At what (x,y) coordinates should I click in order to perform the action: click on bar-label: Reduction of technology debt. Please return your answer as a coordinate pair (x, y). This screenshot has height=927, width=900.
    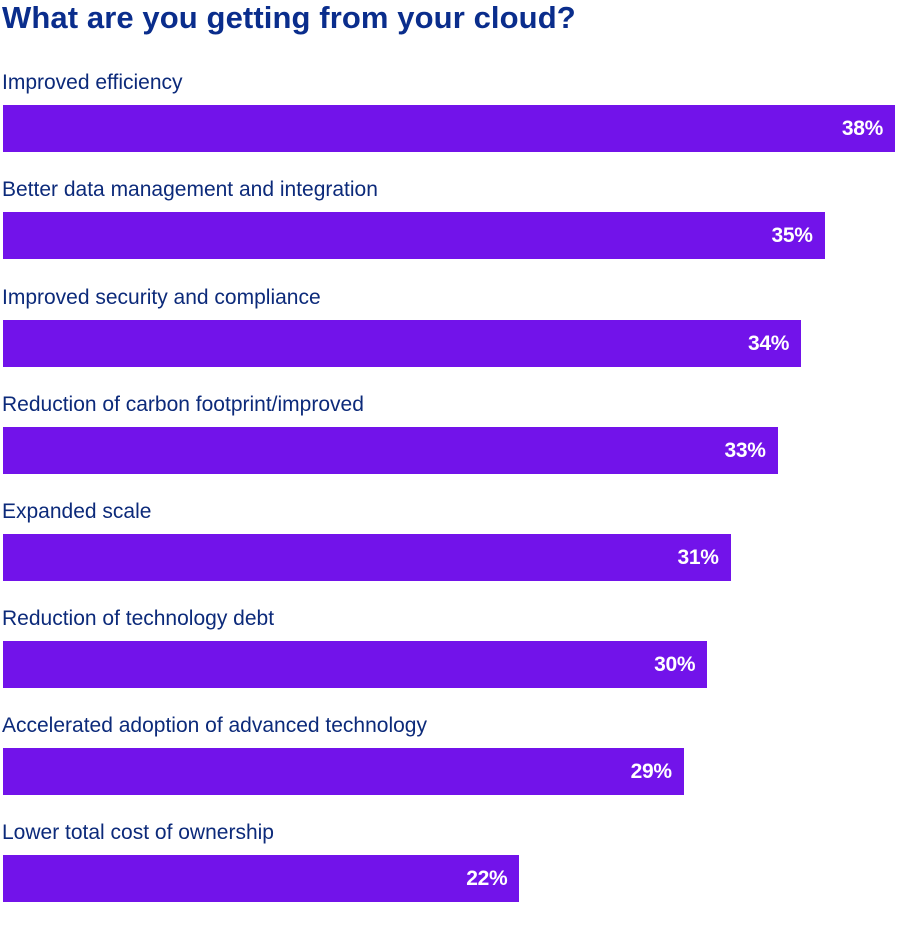
    Looking at the image, I should click on (138, 618).